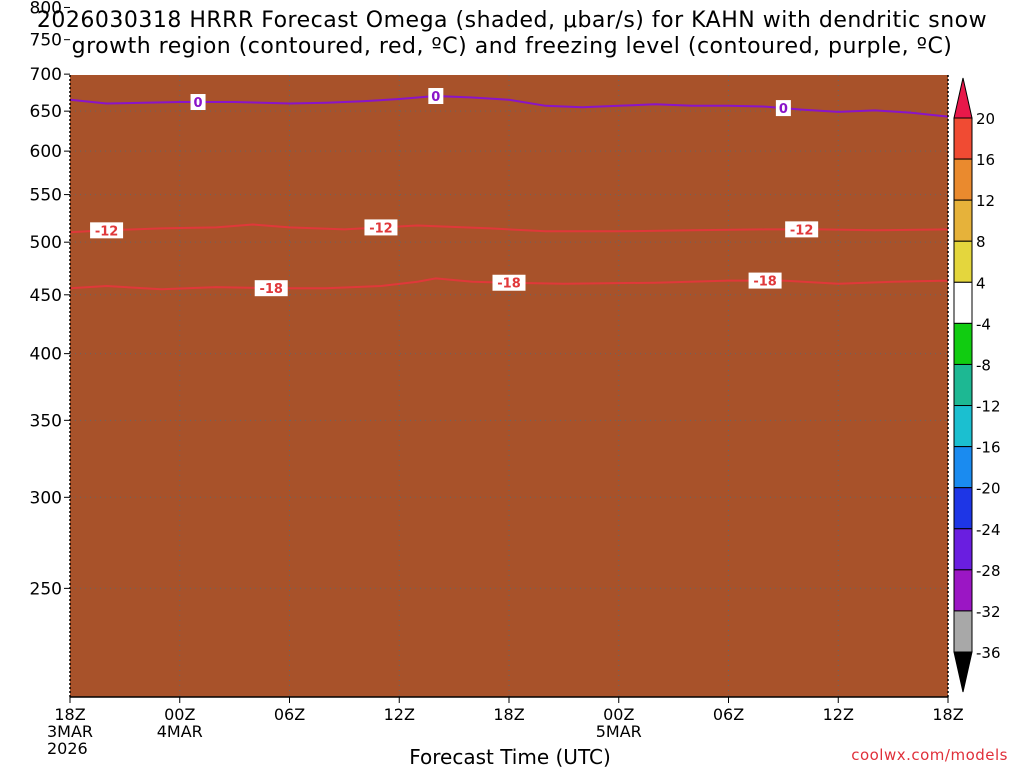  Describe the element at coordinates (981, 283) in the screenshot. I see `colorbar-label: 4` at that location.